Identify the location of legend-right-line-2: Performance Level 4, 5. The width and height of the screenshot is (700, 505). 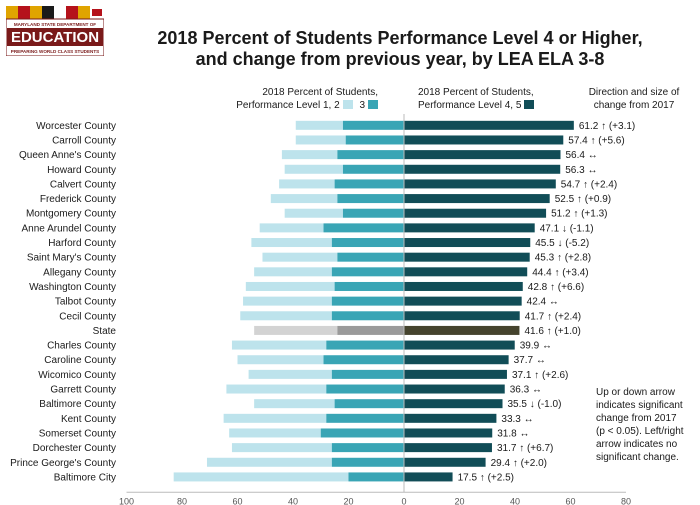
(476, 105).